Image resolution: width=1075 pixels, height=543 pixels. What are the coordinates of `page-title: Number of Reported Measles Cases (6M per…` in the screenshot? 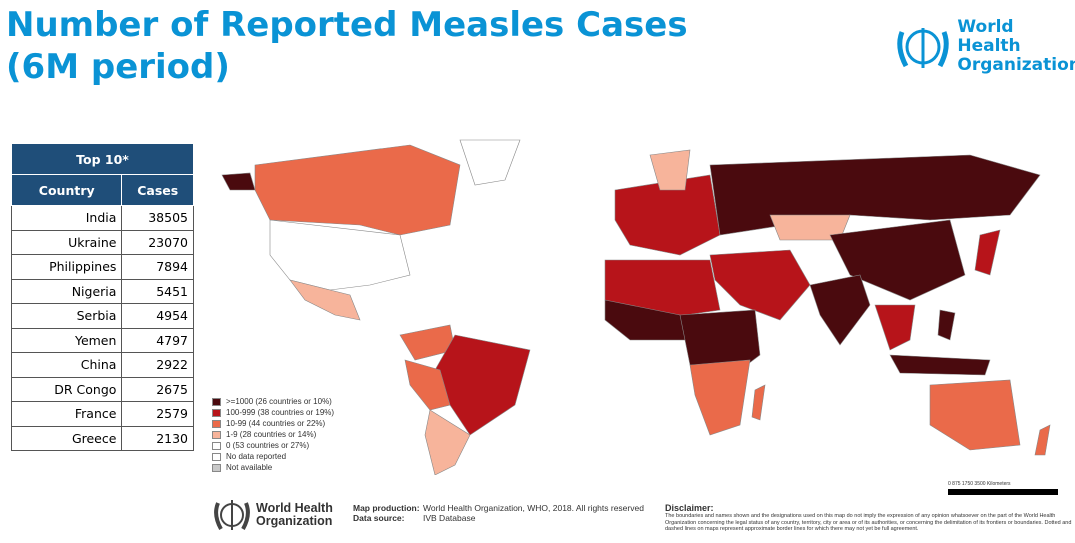 It's located at (347, 46).